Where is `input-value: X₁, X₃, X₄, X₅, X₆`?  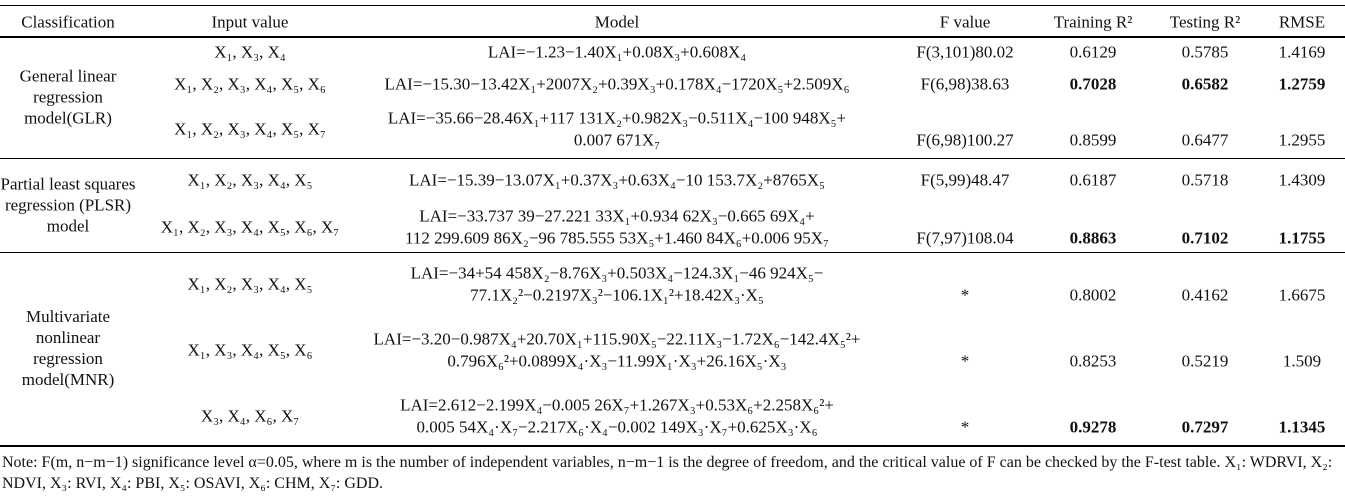
input-value: X₁, X₃, X₄, X₅, X₆ is located at coordinates (250, 350).